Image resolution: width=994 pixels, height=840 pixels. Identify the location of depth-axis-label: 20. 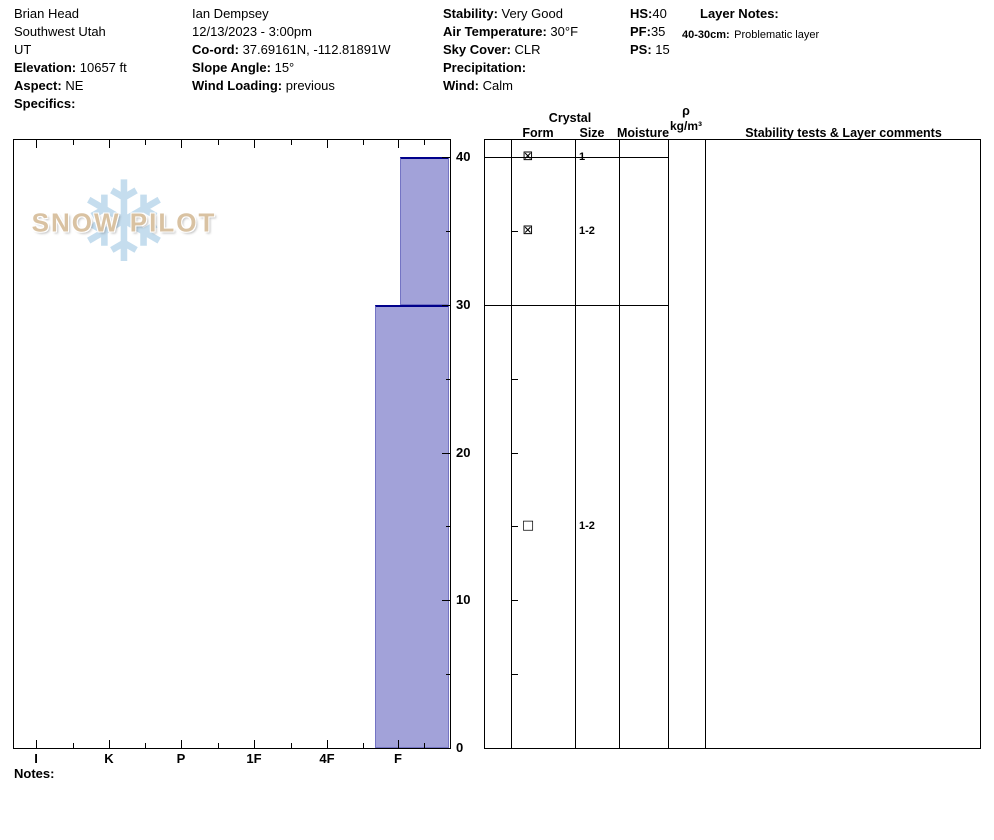
(463, 452).